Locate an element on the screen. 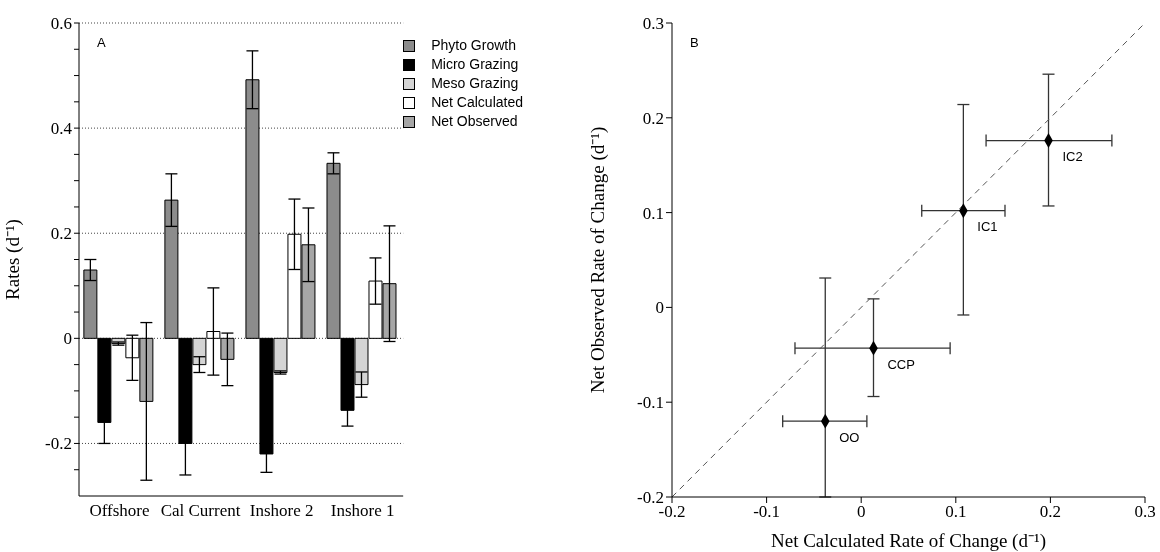 This screenshot has width=1160, height=552. y-tick-label: 0.3 is located at coordinates (653, 24).